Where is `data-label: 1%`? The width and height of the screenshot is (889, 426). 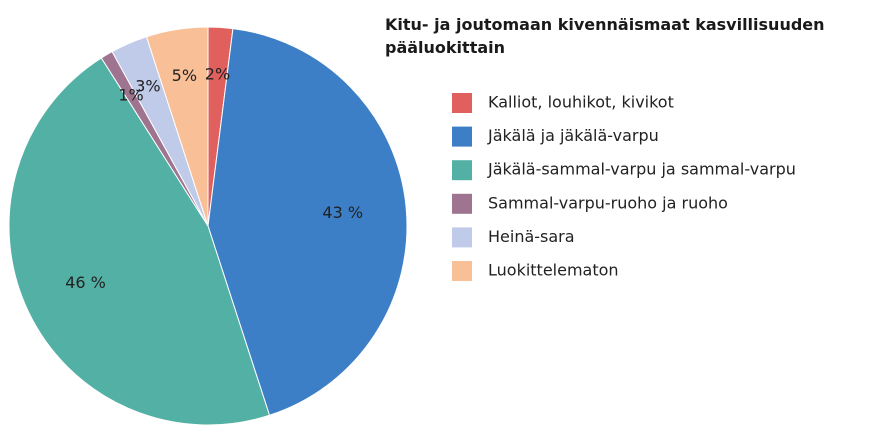 data-label: 1% is located at coordinates (130, 94).